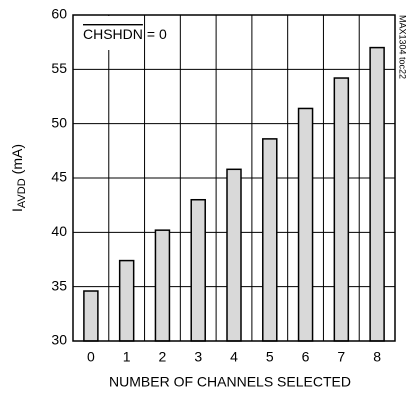 This screenshot has width=408, height=395. I want to click on watermark: MAX1304 toc22, so click(403, 47).